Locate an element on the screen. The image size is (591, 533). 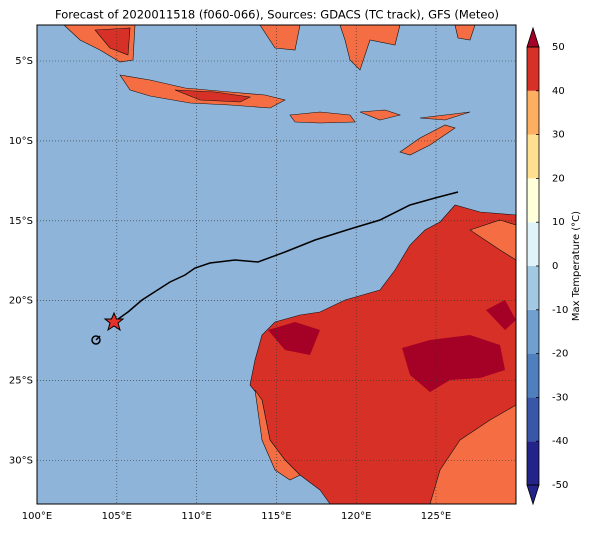
track-start is located at coordinates (96, 340).